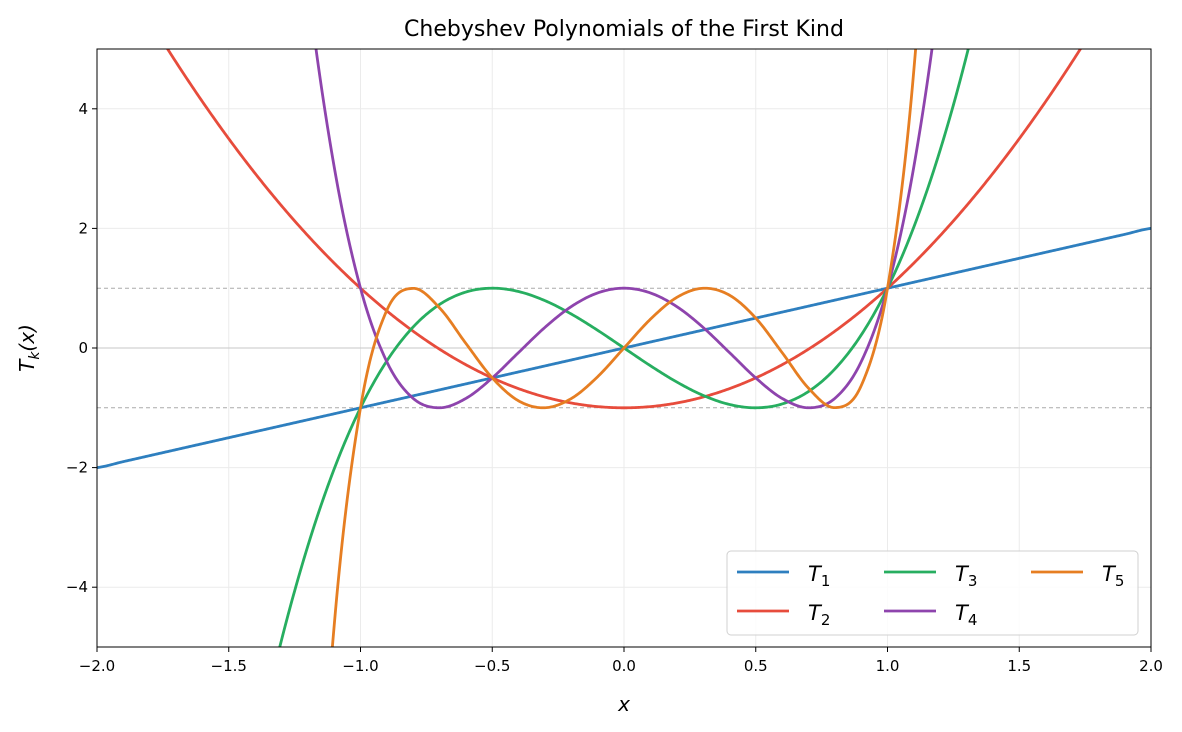 The width and height of the screenshot is (1182, 732). Describe the element at coordinates (492, 666) in the screenshot. I see `x-tick-label: −0.5` at that location.